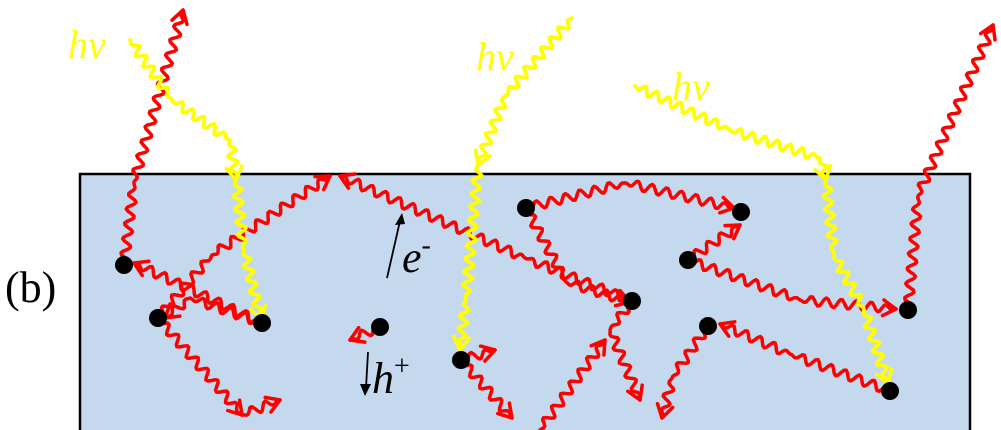 Image resolution: width=1001 pixels, height=430 pixels. Describe the element at coordinates (402, 366) in the screenshot. I see `hole-charge: +` at that location.